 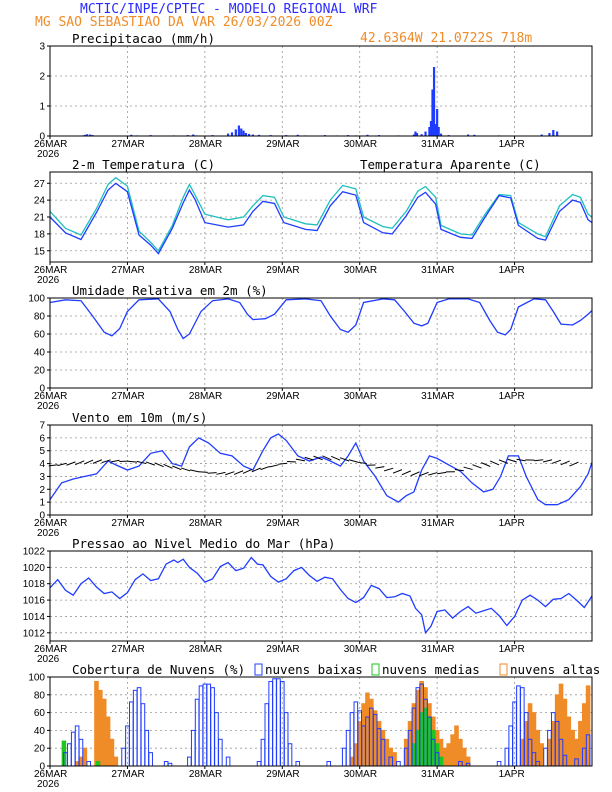 I want to click on y-tick-label: 80, so click(x=40, y=695).